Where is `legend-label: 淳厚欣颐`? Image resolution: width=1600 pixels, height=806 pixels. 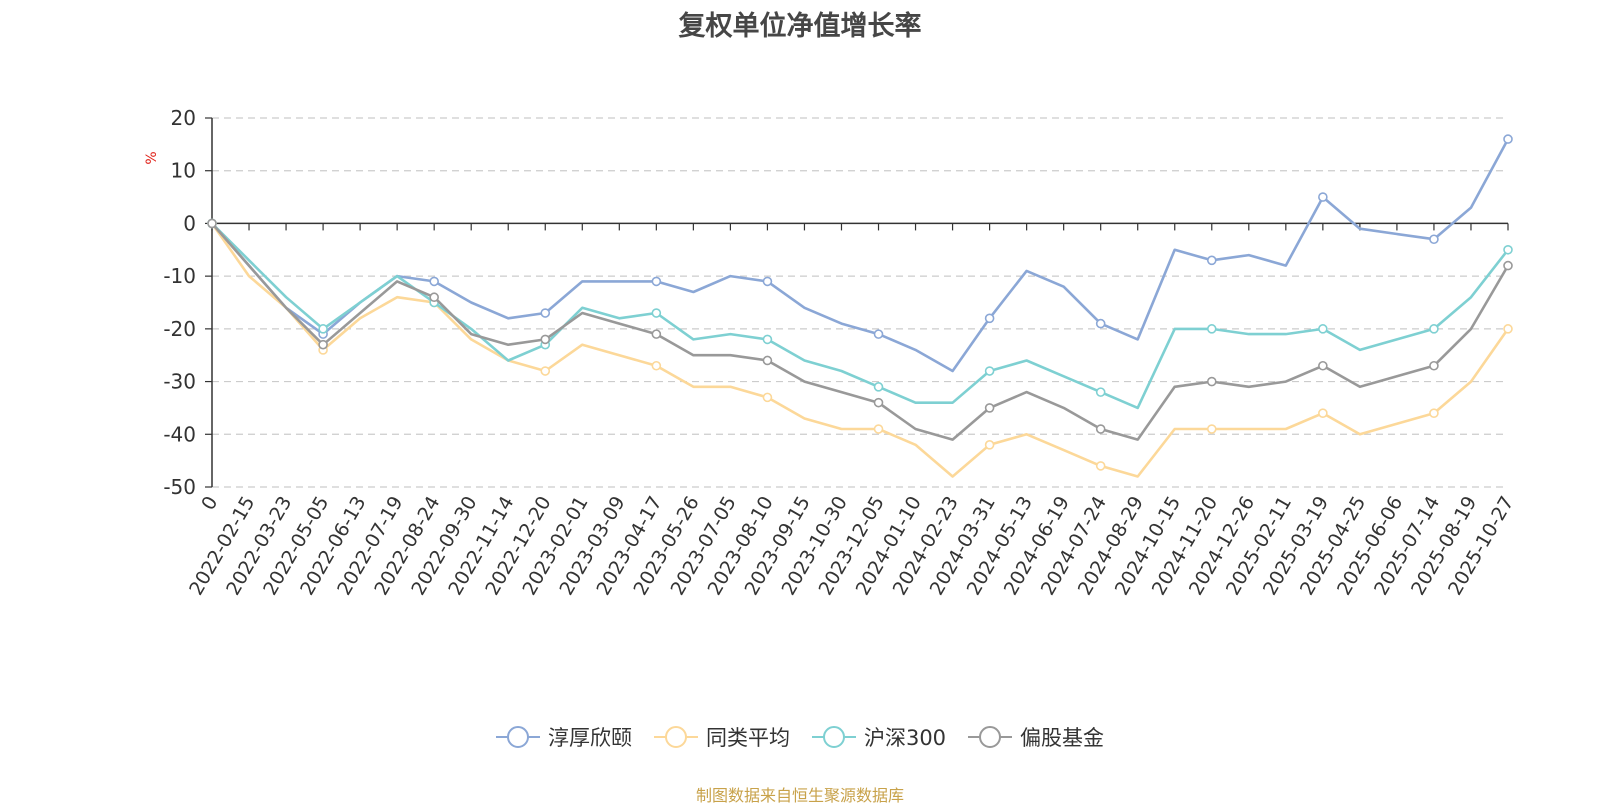
legend-label: 淳厚欣颐 is located at coordinates (589, 738).